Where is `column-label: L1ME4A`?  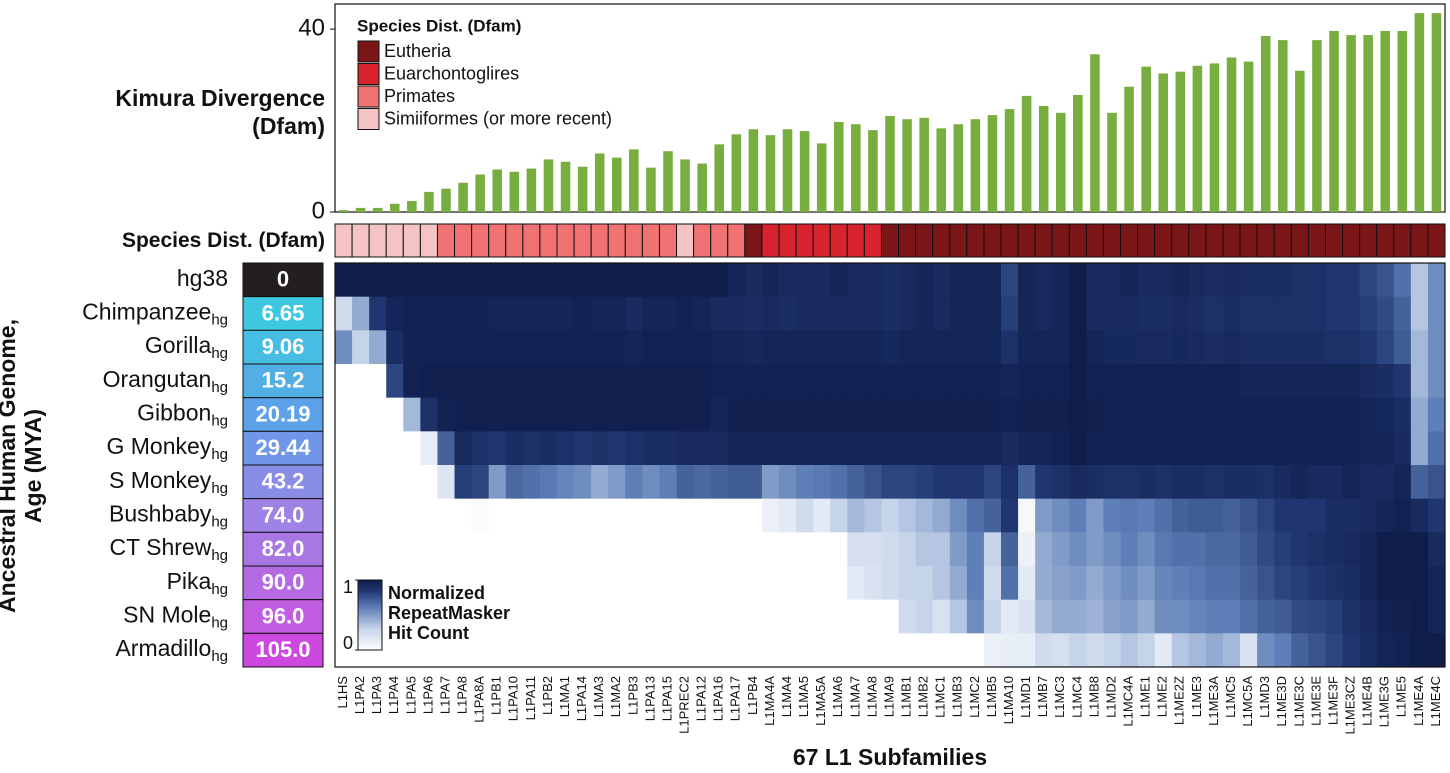
column-label: L1ME4A is located at coordinates (1418, 701).